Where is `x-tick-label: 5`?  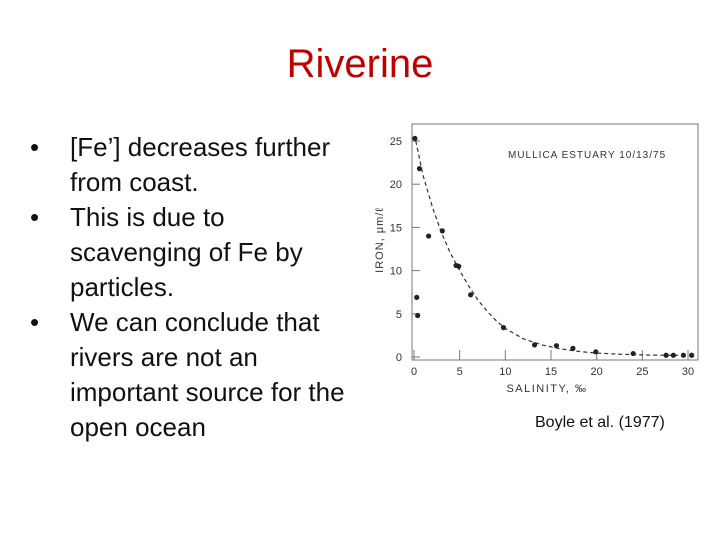 x-tick-label: 5 is located at coordinates (460, 372).